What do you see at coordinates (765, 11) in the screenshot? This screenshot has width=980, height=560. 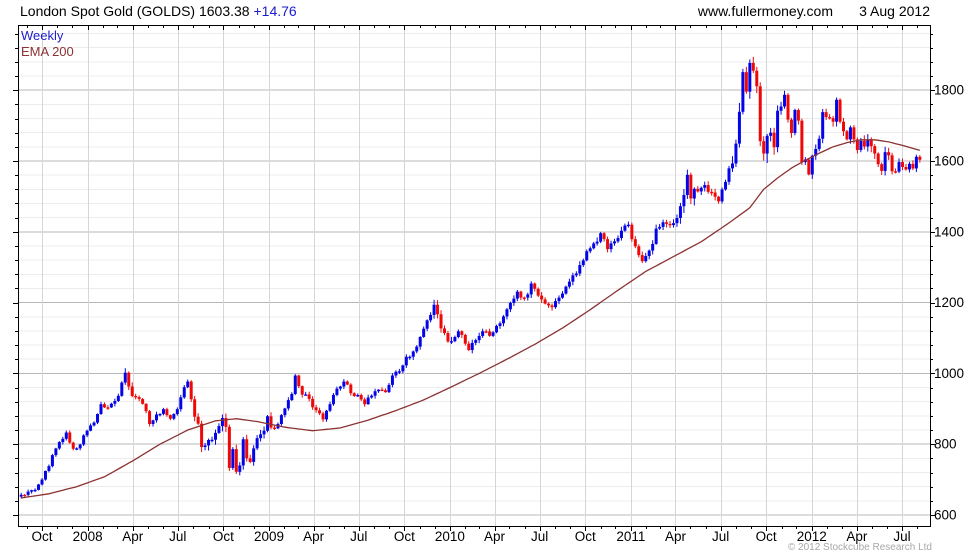 I see `website-label: www.fullermoney.com` at bounding box center [765, 11].